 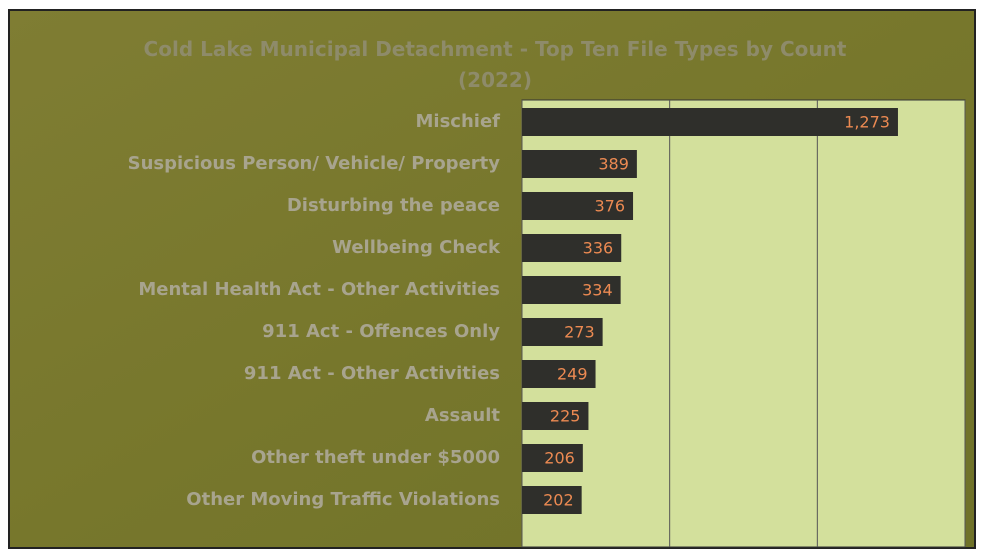 I want to click on value-label: 376, so click(x=609, y=206).